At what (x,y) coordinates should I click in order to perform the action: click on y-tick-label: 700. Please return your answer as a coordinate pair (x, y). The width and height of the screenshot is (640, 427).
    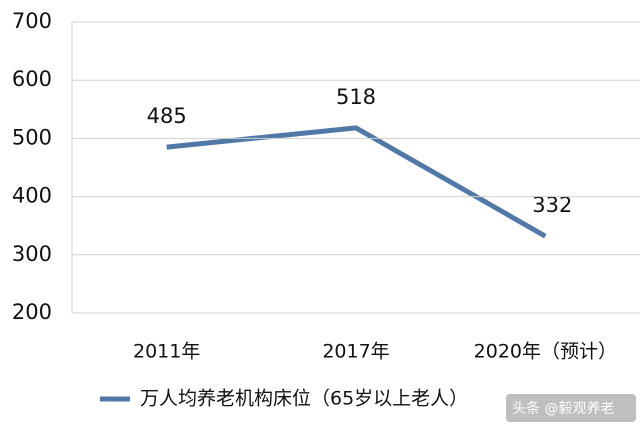
    Looking at the image, I should click on (32, 21).